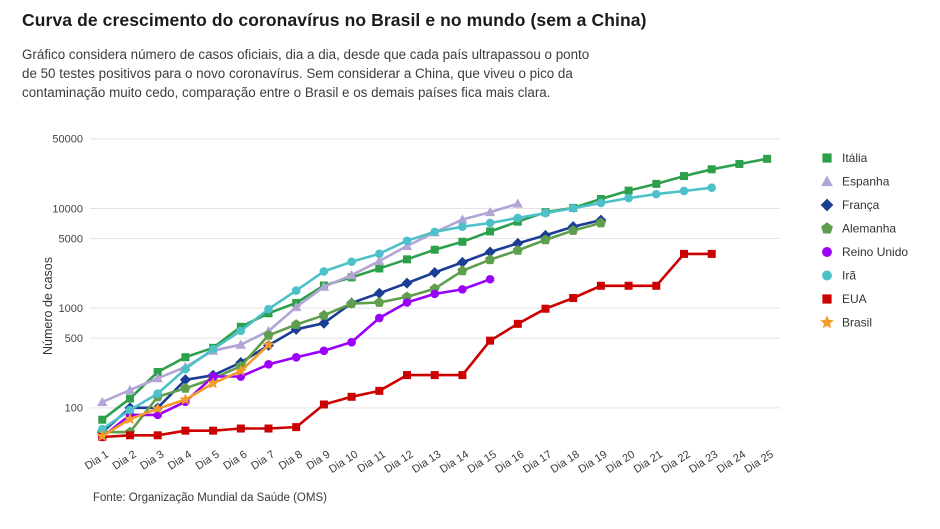 Image resolution: width=940 pixels, height=529 pixels. What do you see at coordinates (71, 309) in the screenshot?
I see `y-tick-label: 1000` at bounding box center [71, 309].